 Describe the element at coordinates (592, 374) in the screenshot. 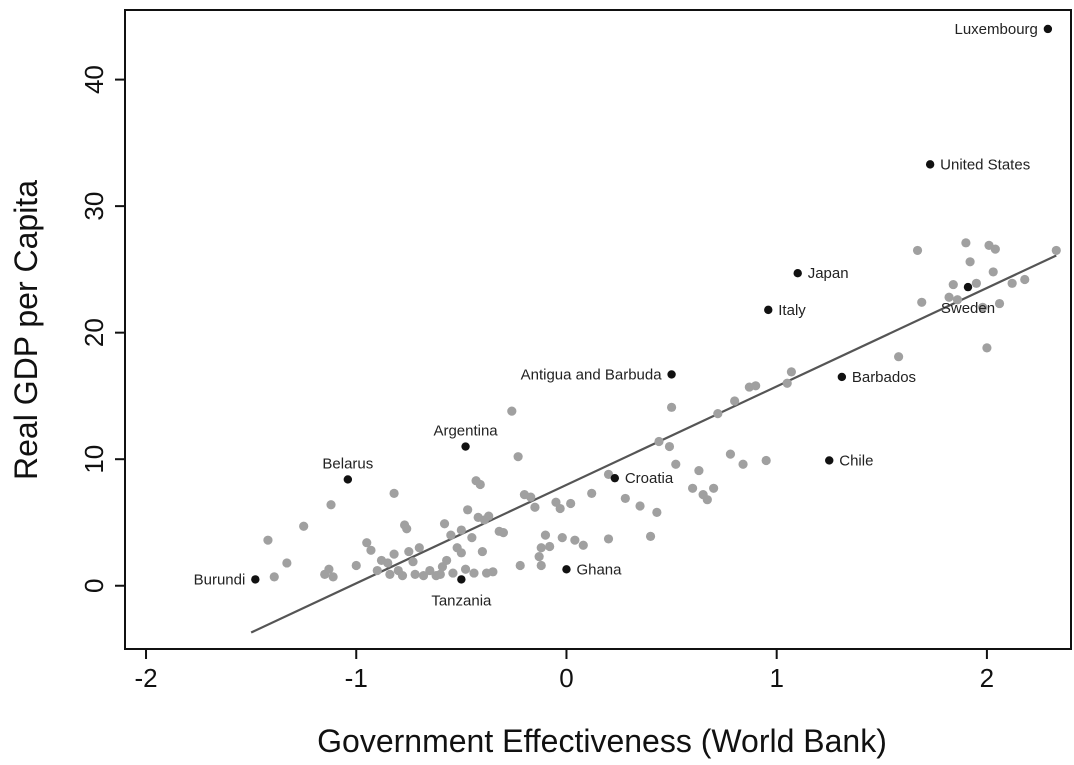

I see `point-label: Antigua and Barbuda` at that location.